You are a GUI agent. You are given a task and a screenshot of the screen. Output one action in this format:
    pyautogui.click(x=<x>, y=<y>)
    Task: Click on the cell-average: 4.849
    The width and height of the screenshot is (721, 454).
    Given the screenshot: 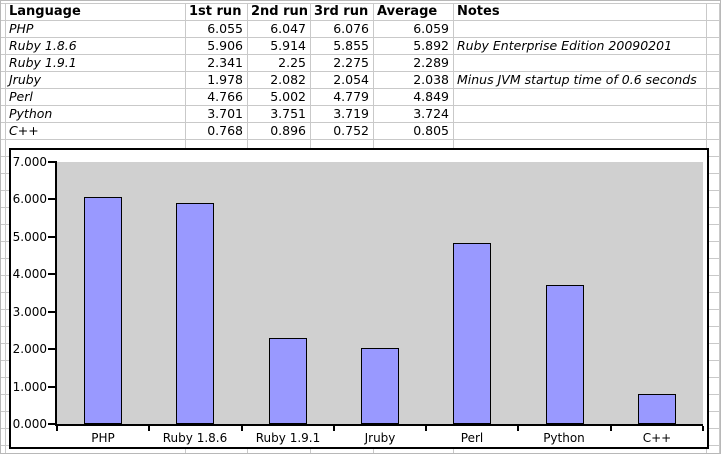 What is the action you would take?
    pyautogui.click(x=431, y=96)
    